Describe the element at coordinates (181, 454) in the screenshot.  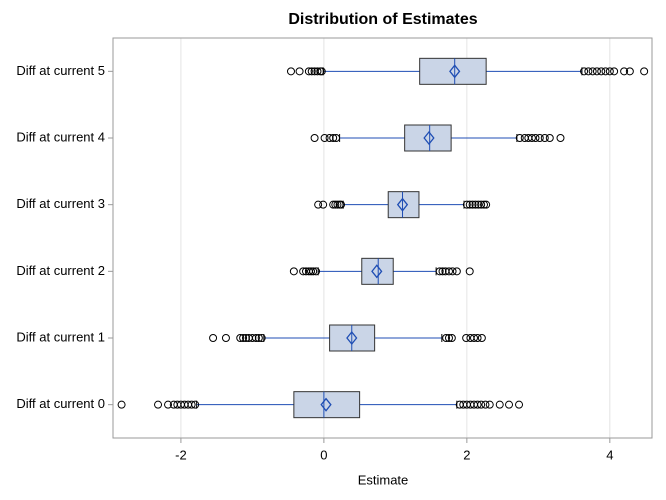
I see `x-tick-label: -2` at that location.